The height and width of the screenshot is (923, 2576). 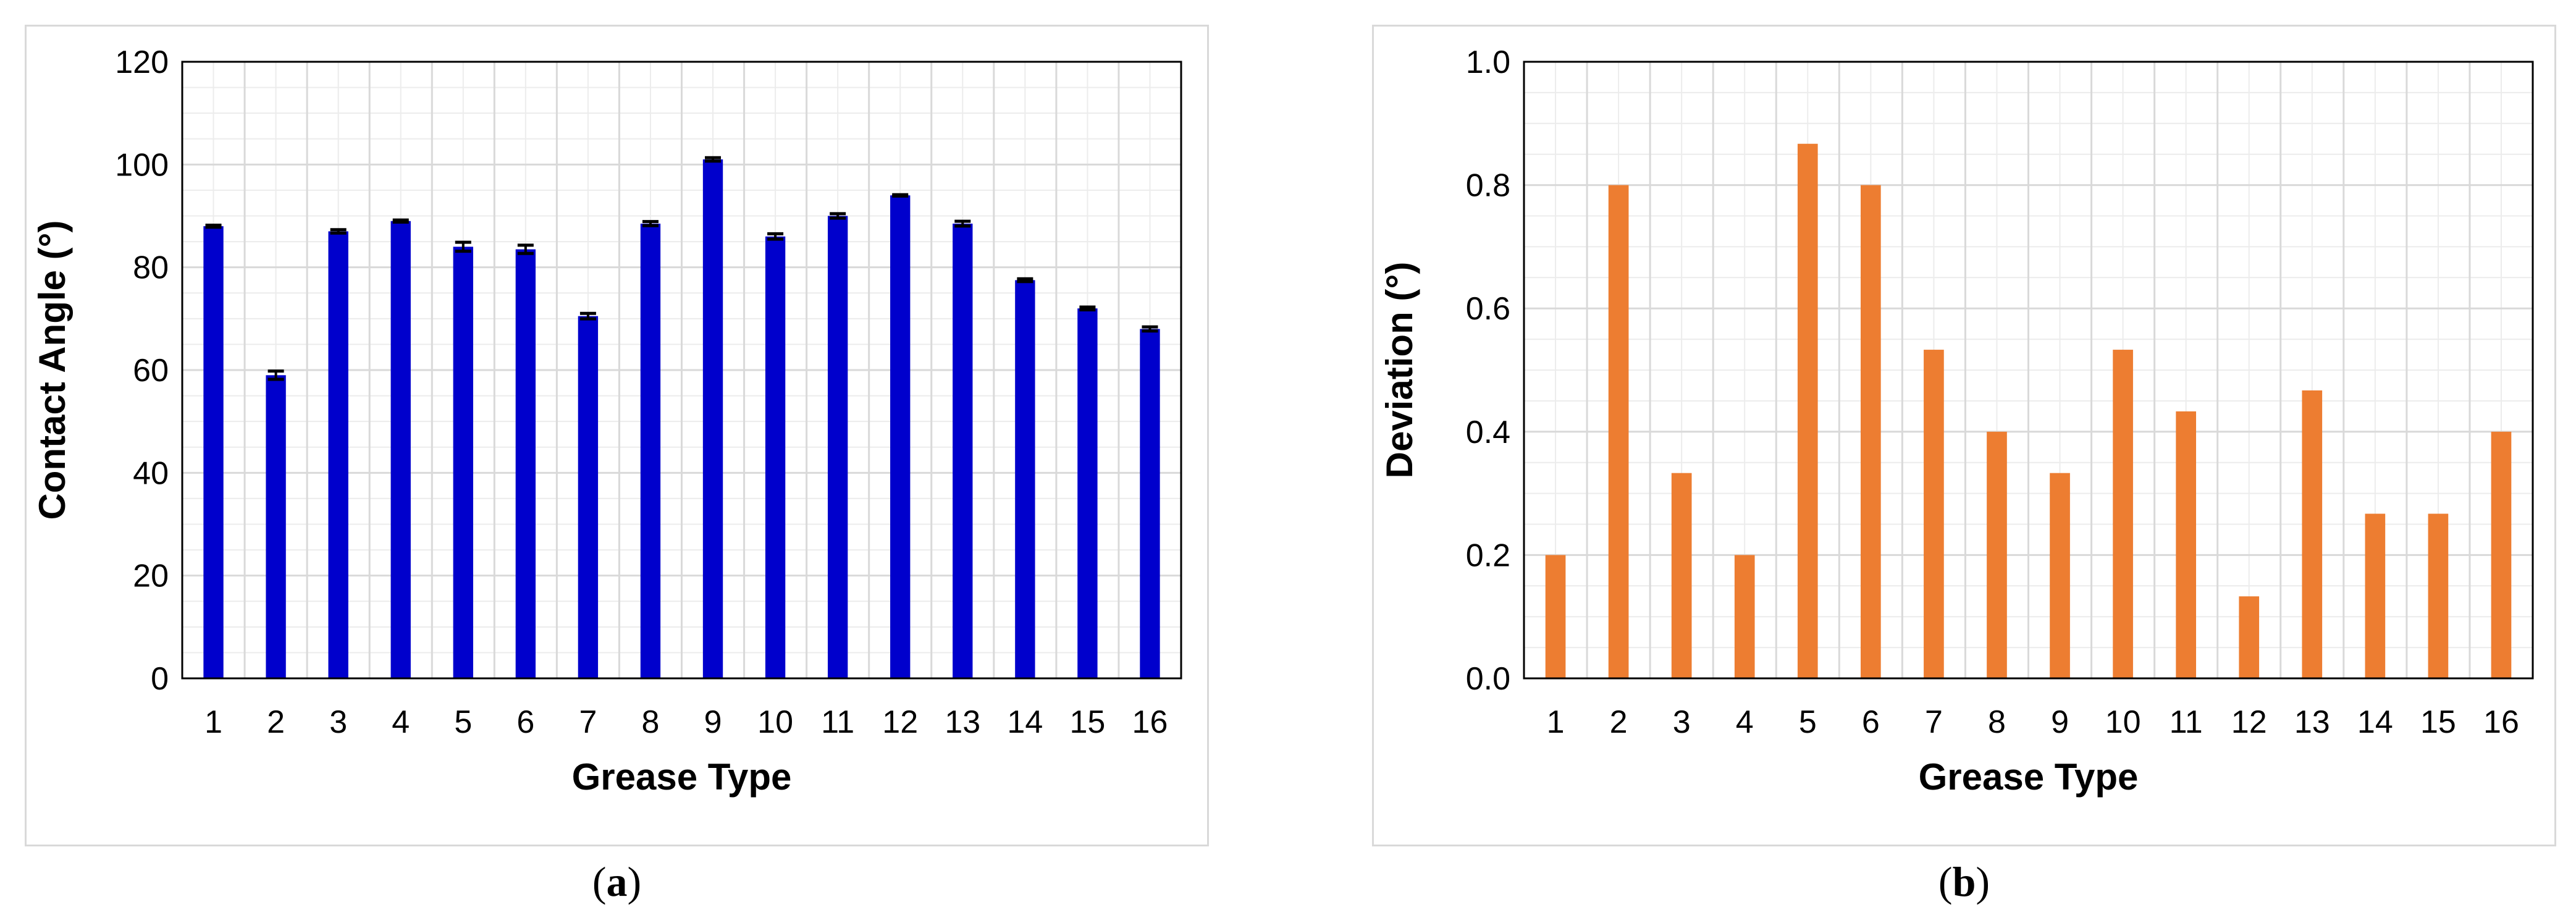 I want to click on chartb-xtick-label: 6, so click(x=1871, y=722).